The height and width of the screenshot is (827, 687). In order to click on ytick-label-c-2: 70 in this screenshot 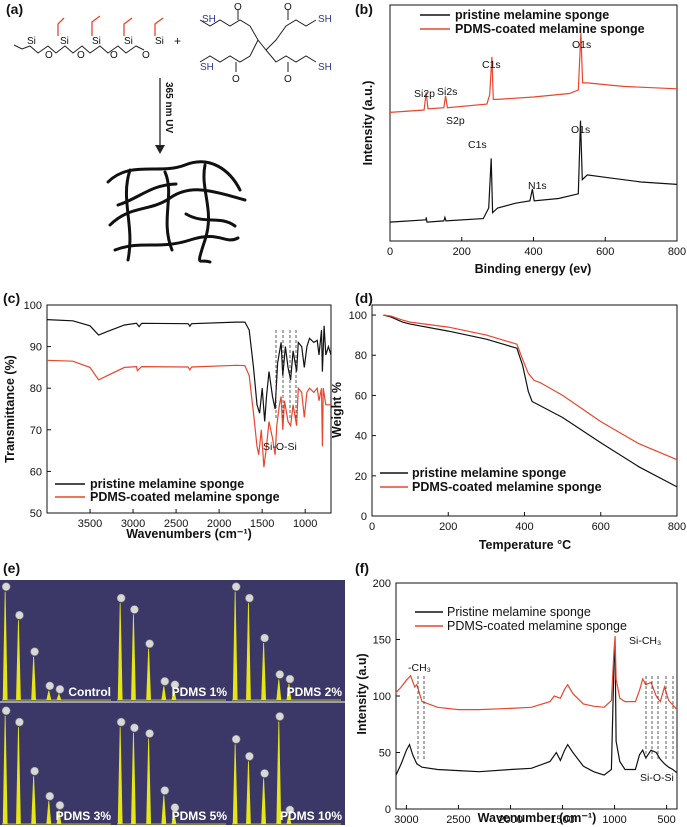, I will do `click(36, 431)`.